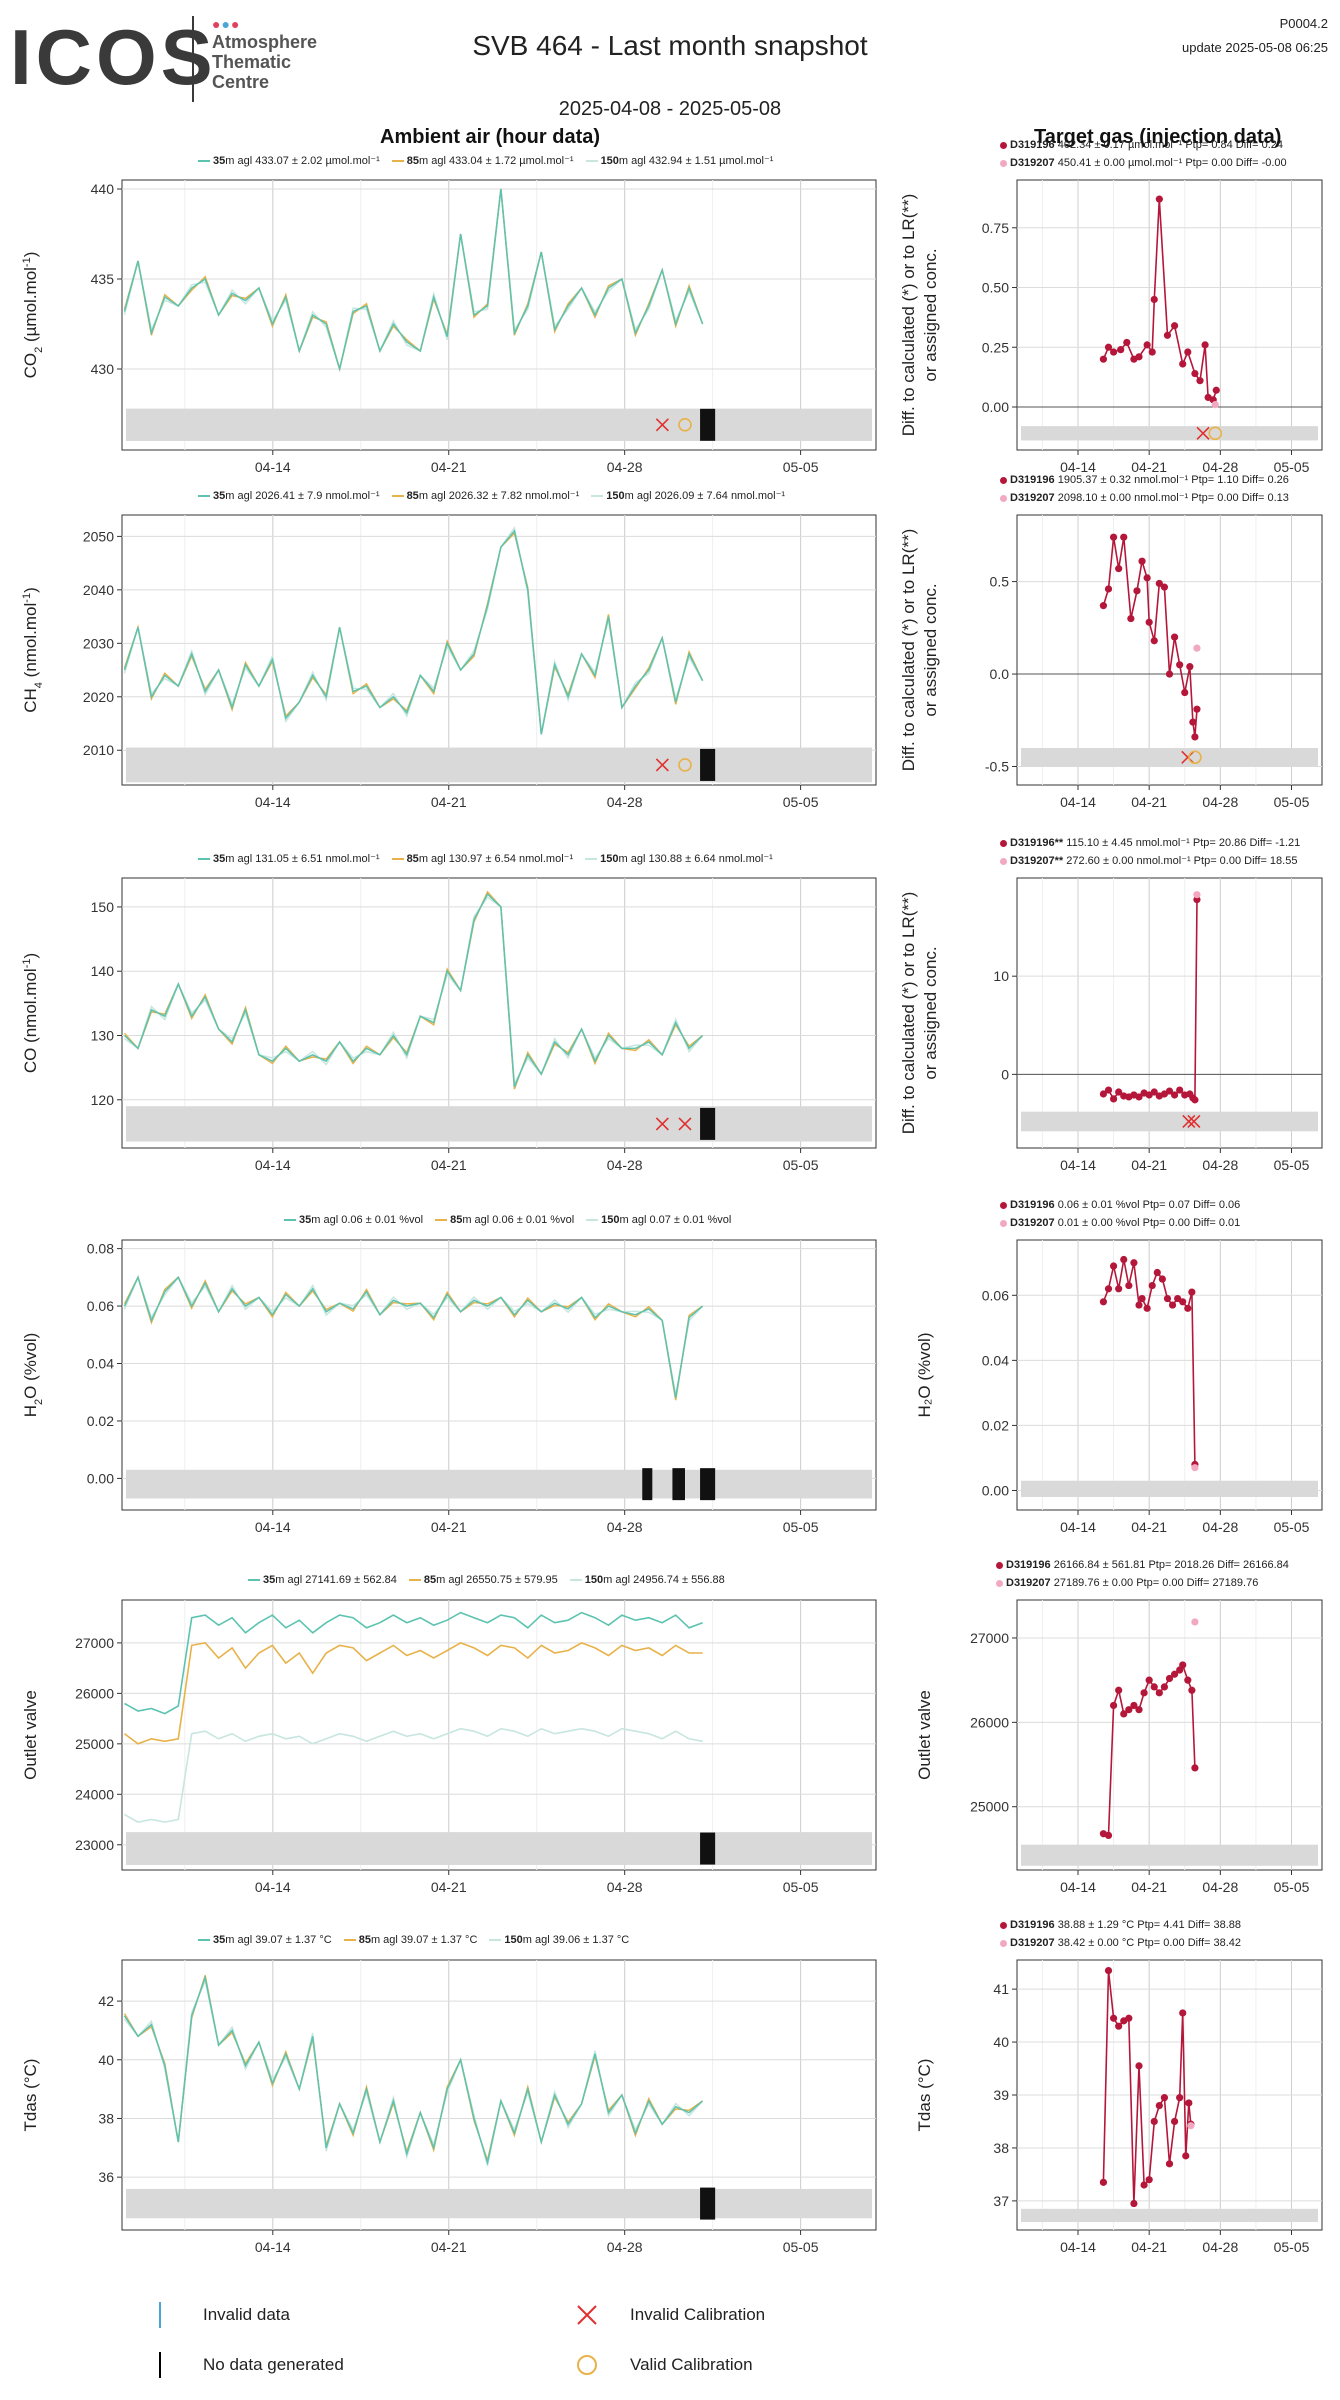 This screenshot has width=1340, height=2400. What do you see at coordinates (513, 1940) in the screenshot?
I see `legend-height: 150` at bounding box center [513, 1940].